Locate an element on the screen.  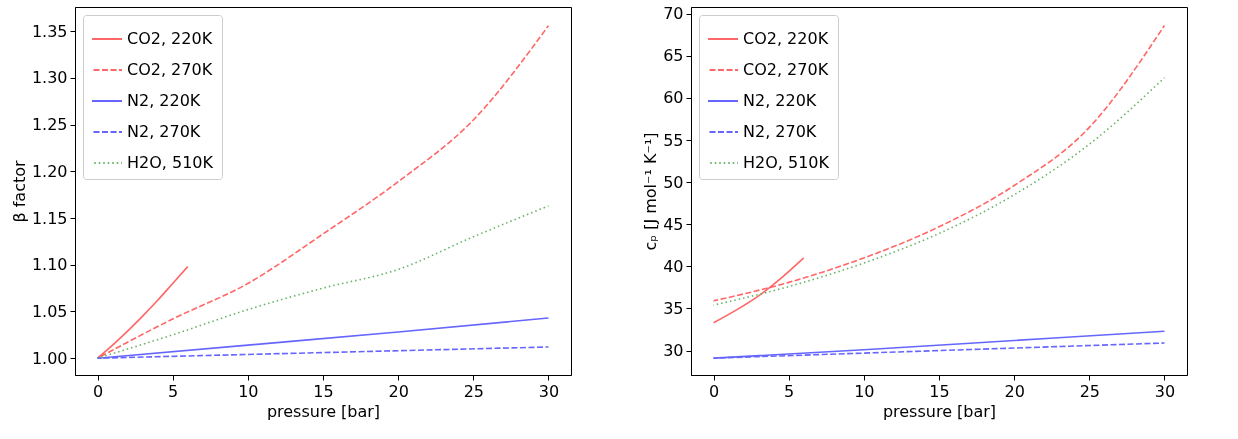
line-series is located at coordinates (323, 282).